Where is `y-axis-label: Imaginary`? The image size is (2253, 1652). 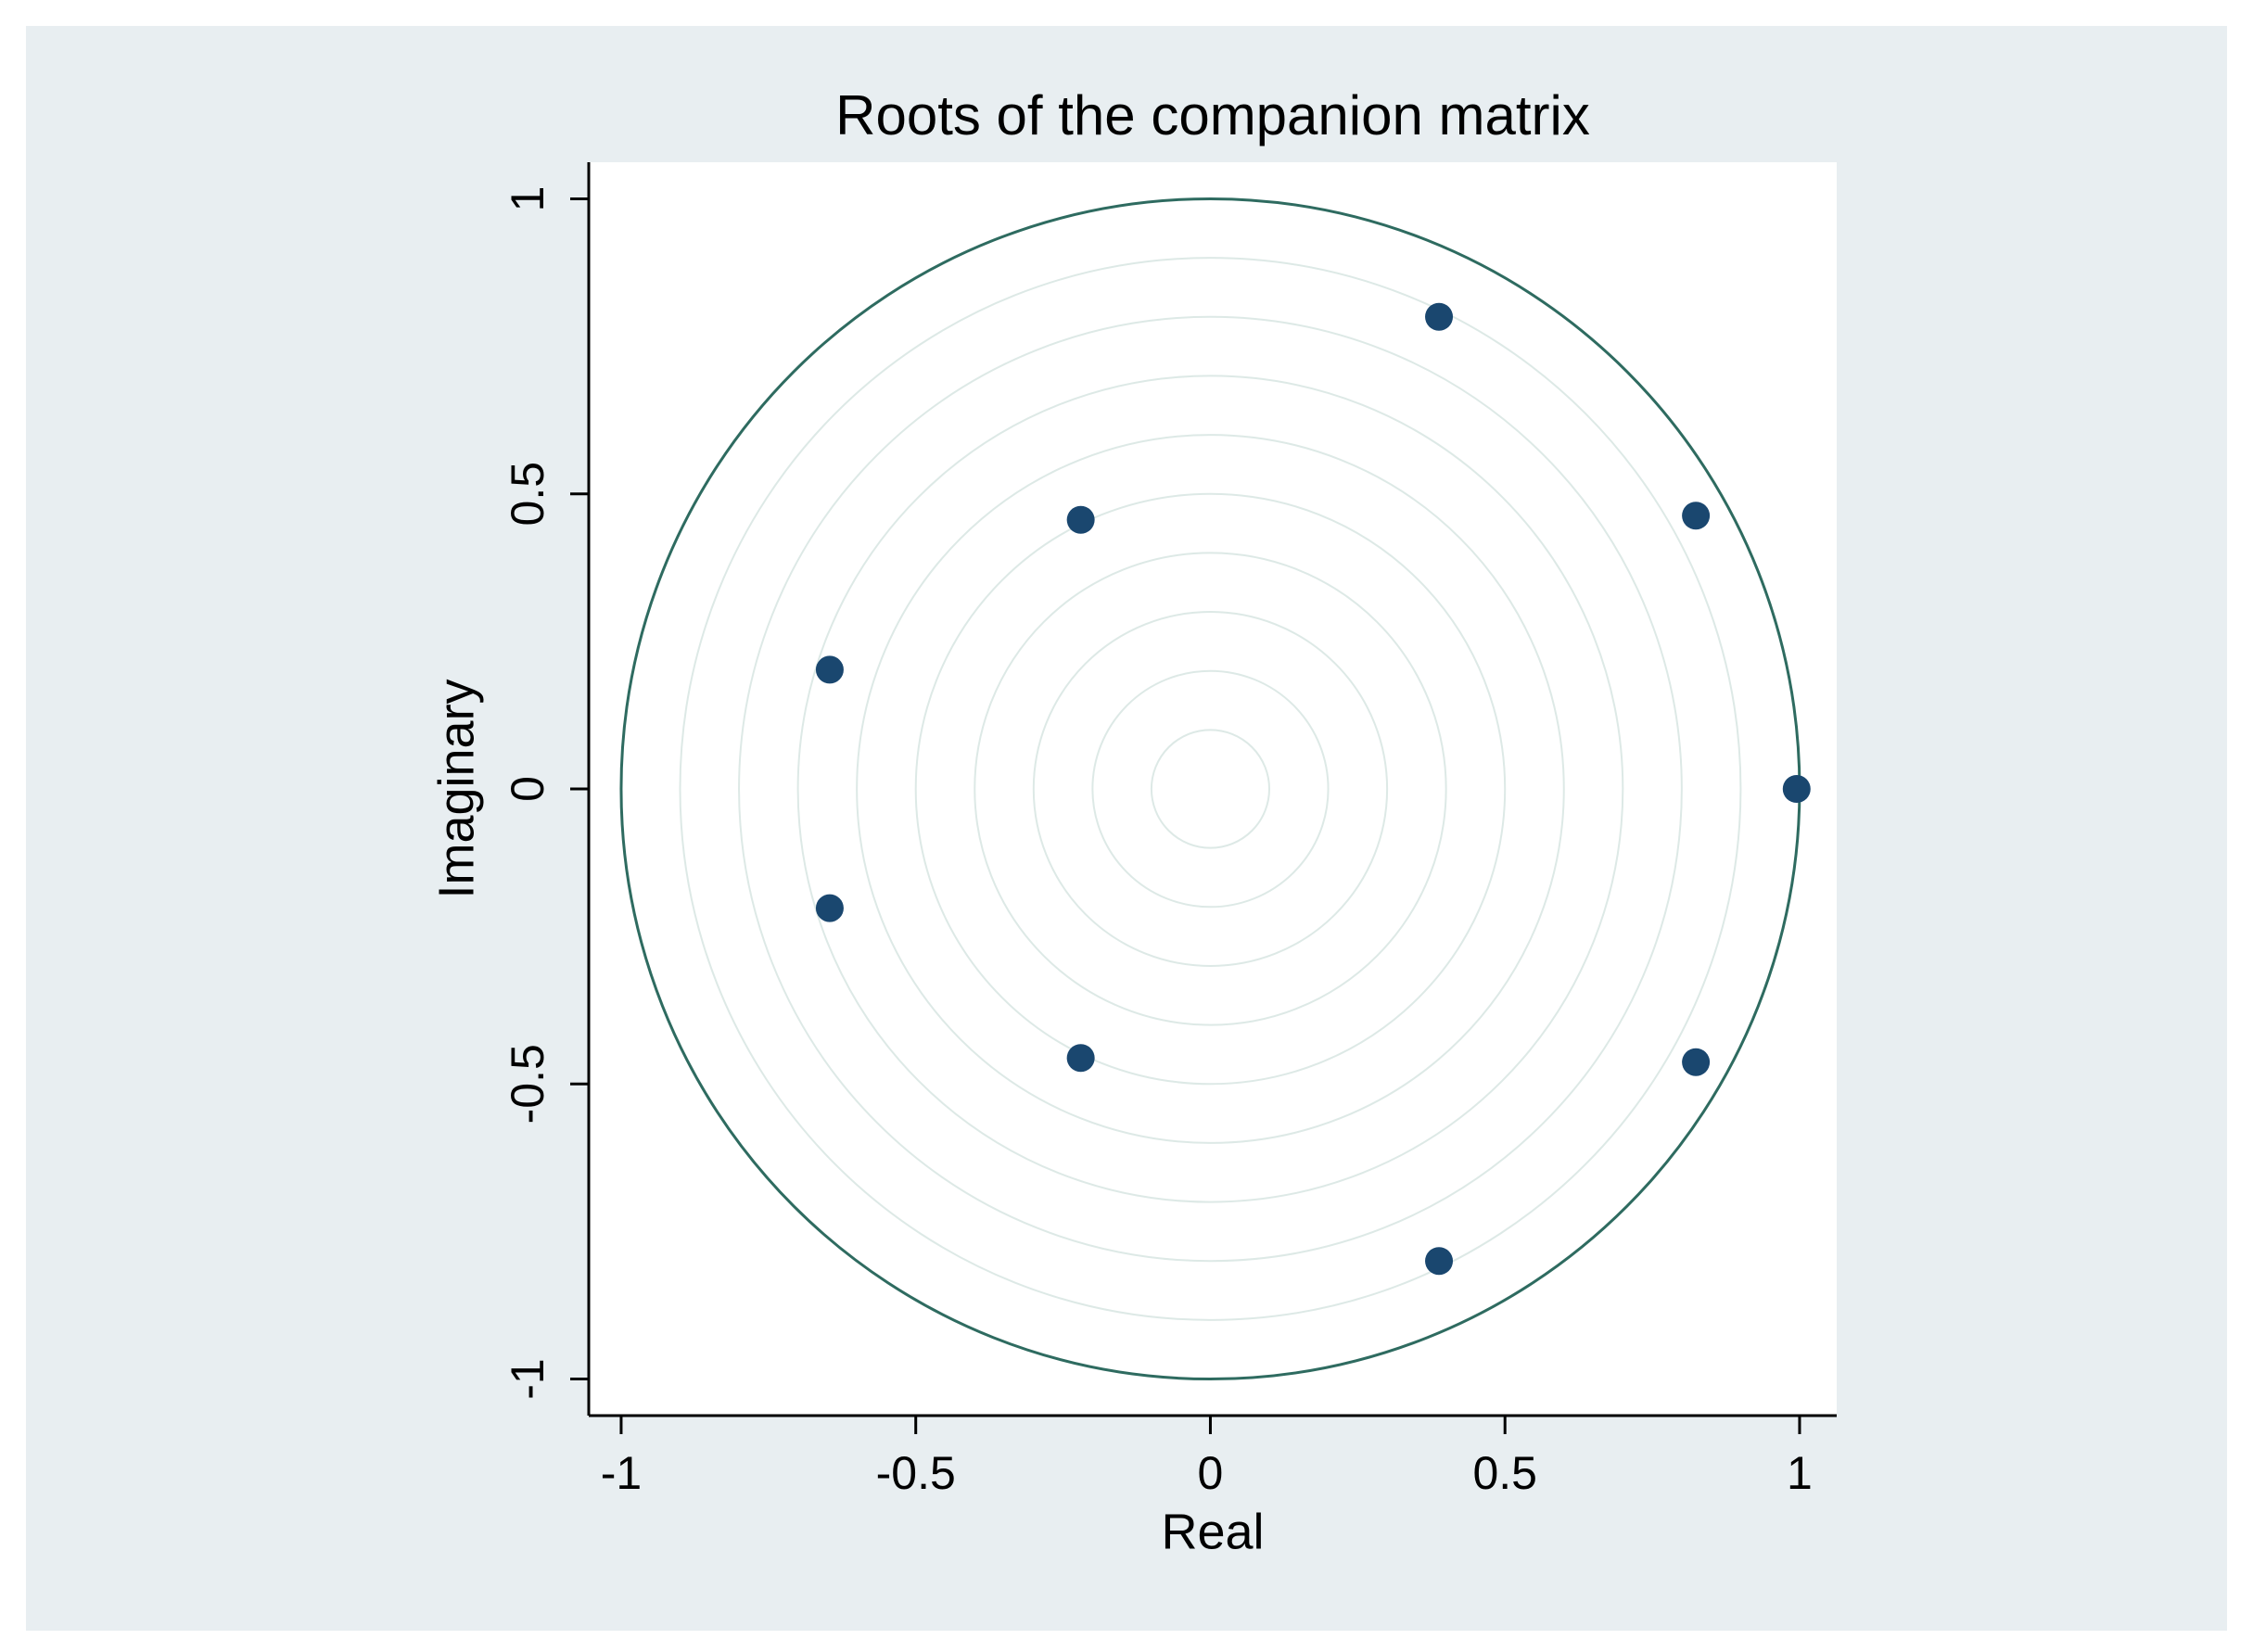
y-axis-label: Imaginary is located at coordinates (456, 788).